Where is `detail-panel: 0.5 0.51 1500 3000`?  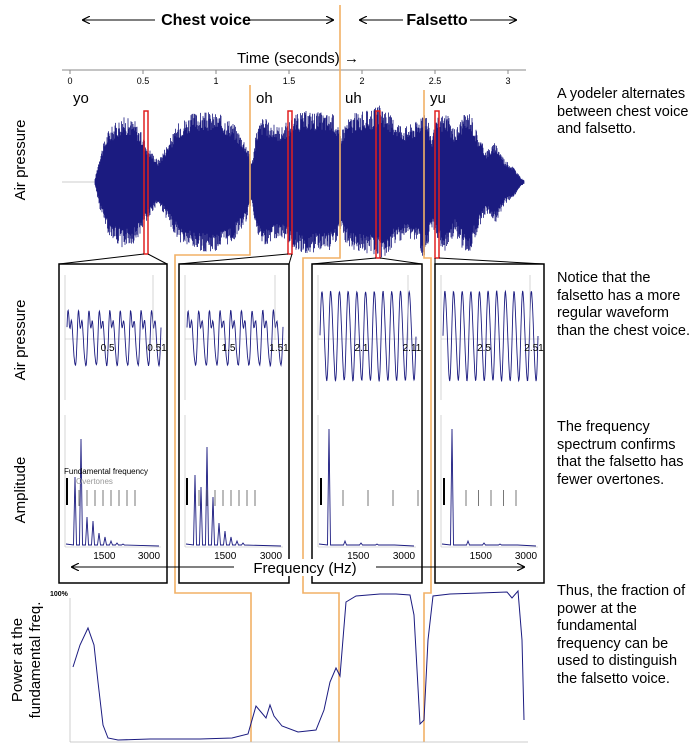 detail-panel: 0.5 0.51 1500 3000 is located at coordinates (113, 423).